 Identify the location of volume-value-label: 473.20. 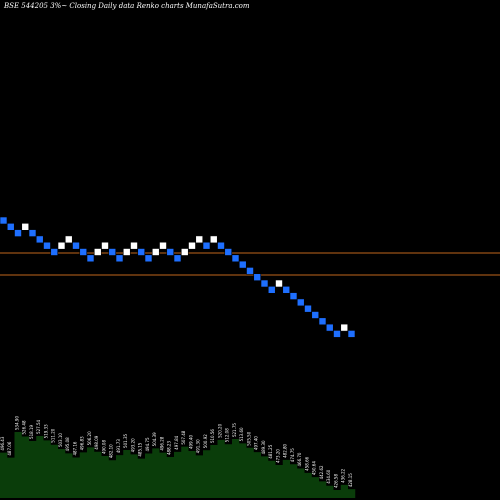
(278, 456).